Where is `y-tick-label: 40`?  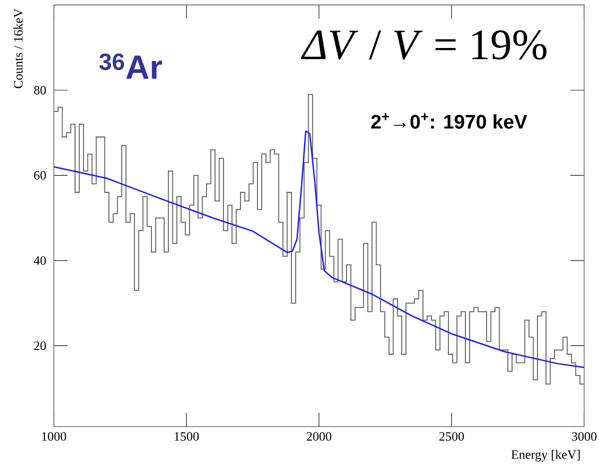
y-tick-label: 40 is located at coordinates (40, 260).